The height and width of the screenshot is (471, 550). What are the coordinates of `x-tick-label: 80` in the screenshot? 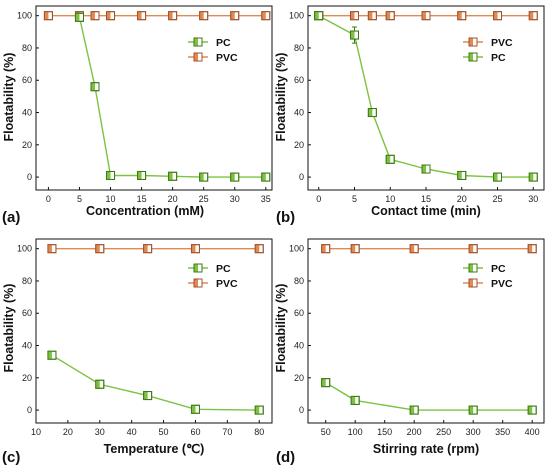 It's located at (259, 432).